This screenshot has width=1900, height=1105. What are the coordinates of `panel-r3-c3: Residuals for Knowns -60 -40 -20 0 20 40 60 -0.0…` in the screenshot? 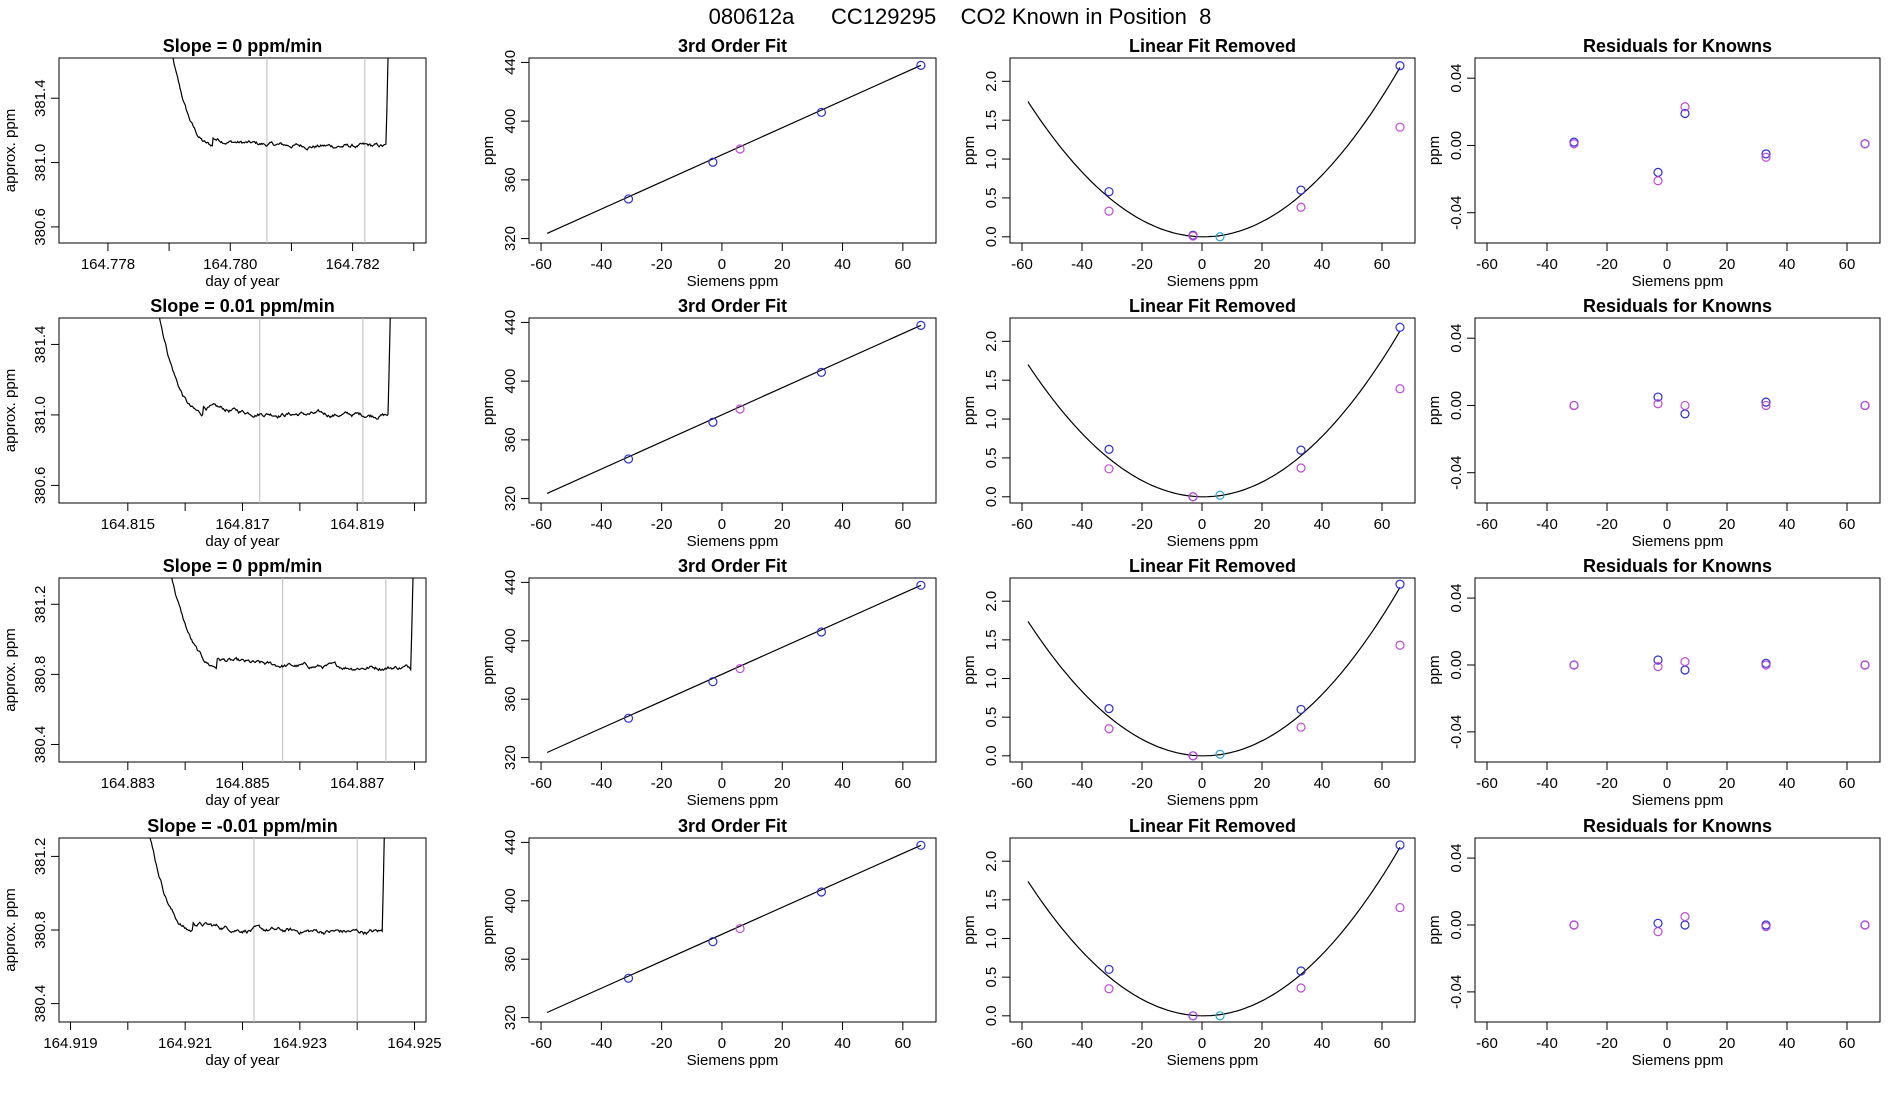 It's located at (1653, 942).